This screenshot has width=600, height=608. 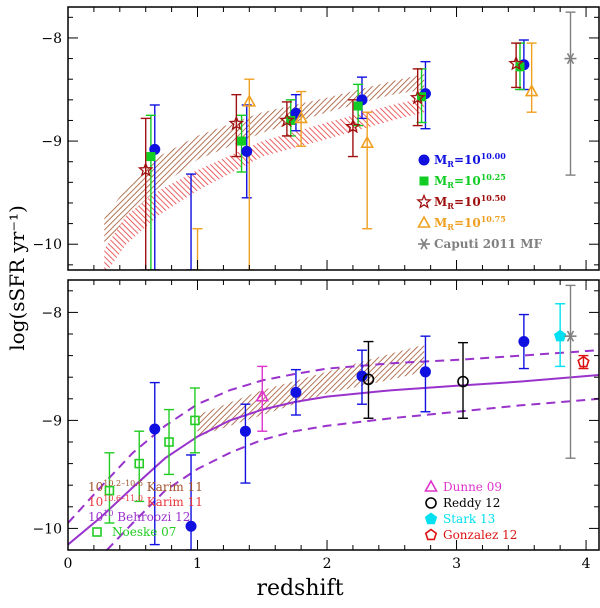 What do you see at coordinates (68, 564) in the screenshot?
I see `x-tick-label: 0` at bounding box center [68, 564].